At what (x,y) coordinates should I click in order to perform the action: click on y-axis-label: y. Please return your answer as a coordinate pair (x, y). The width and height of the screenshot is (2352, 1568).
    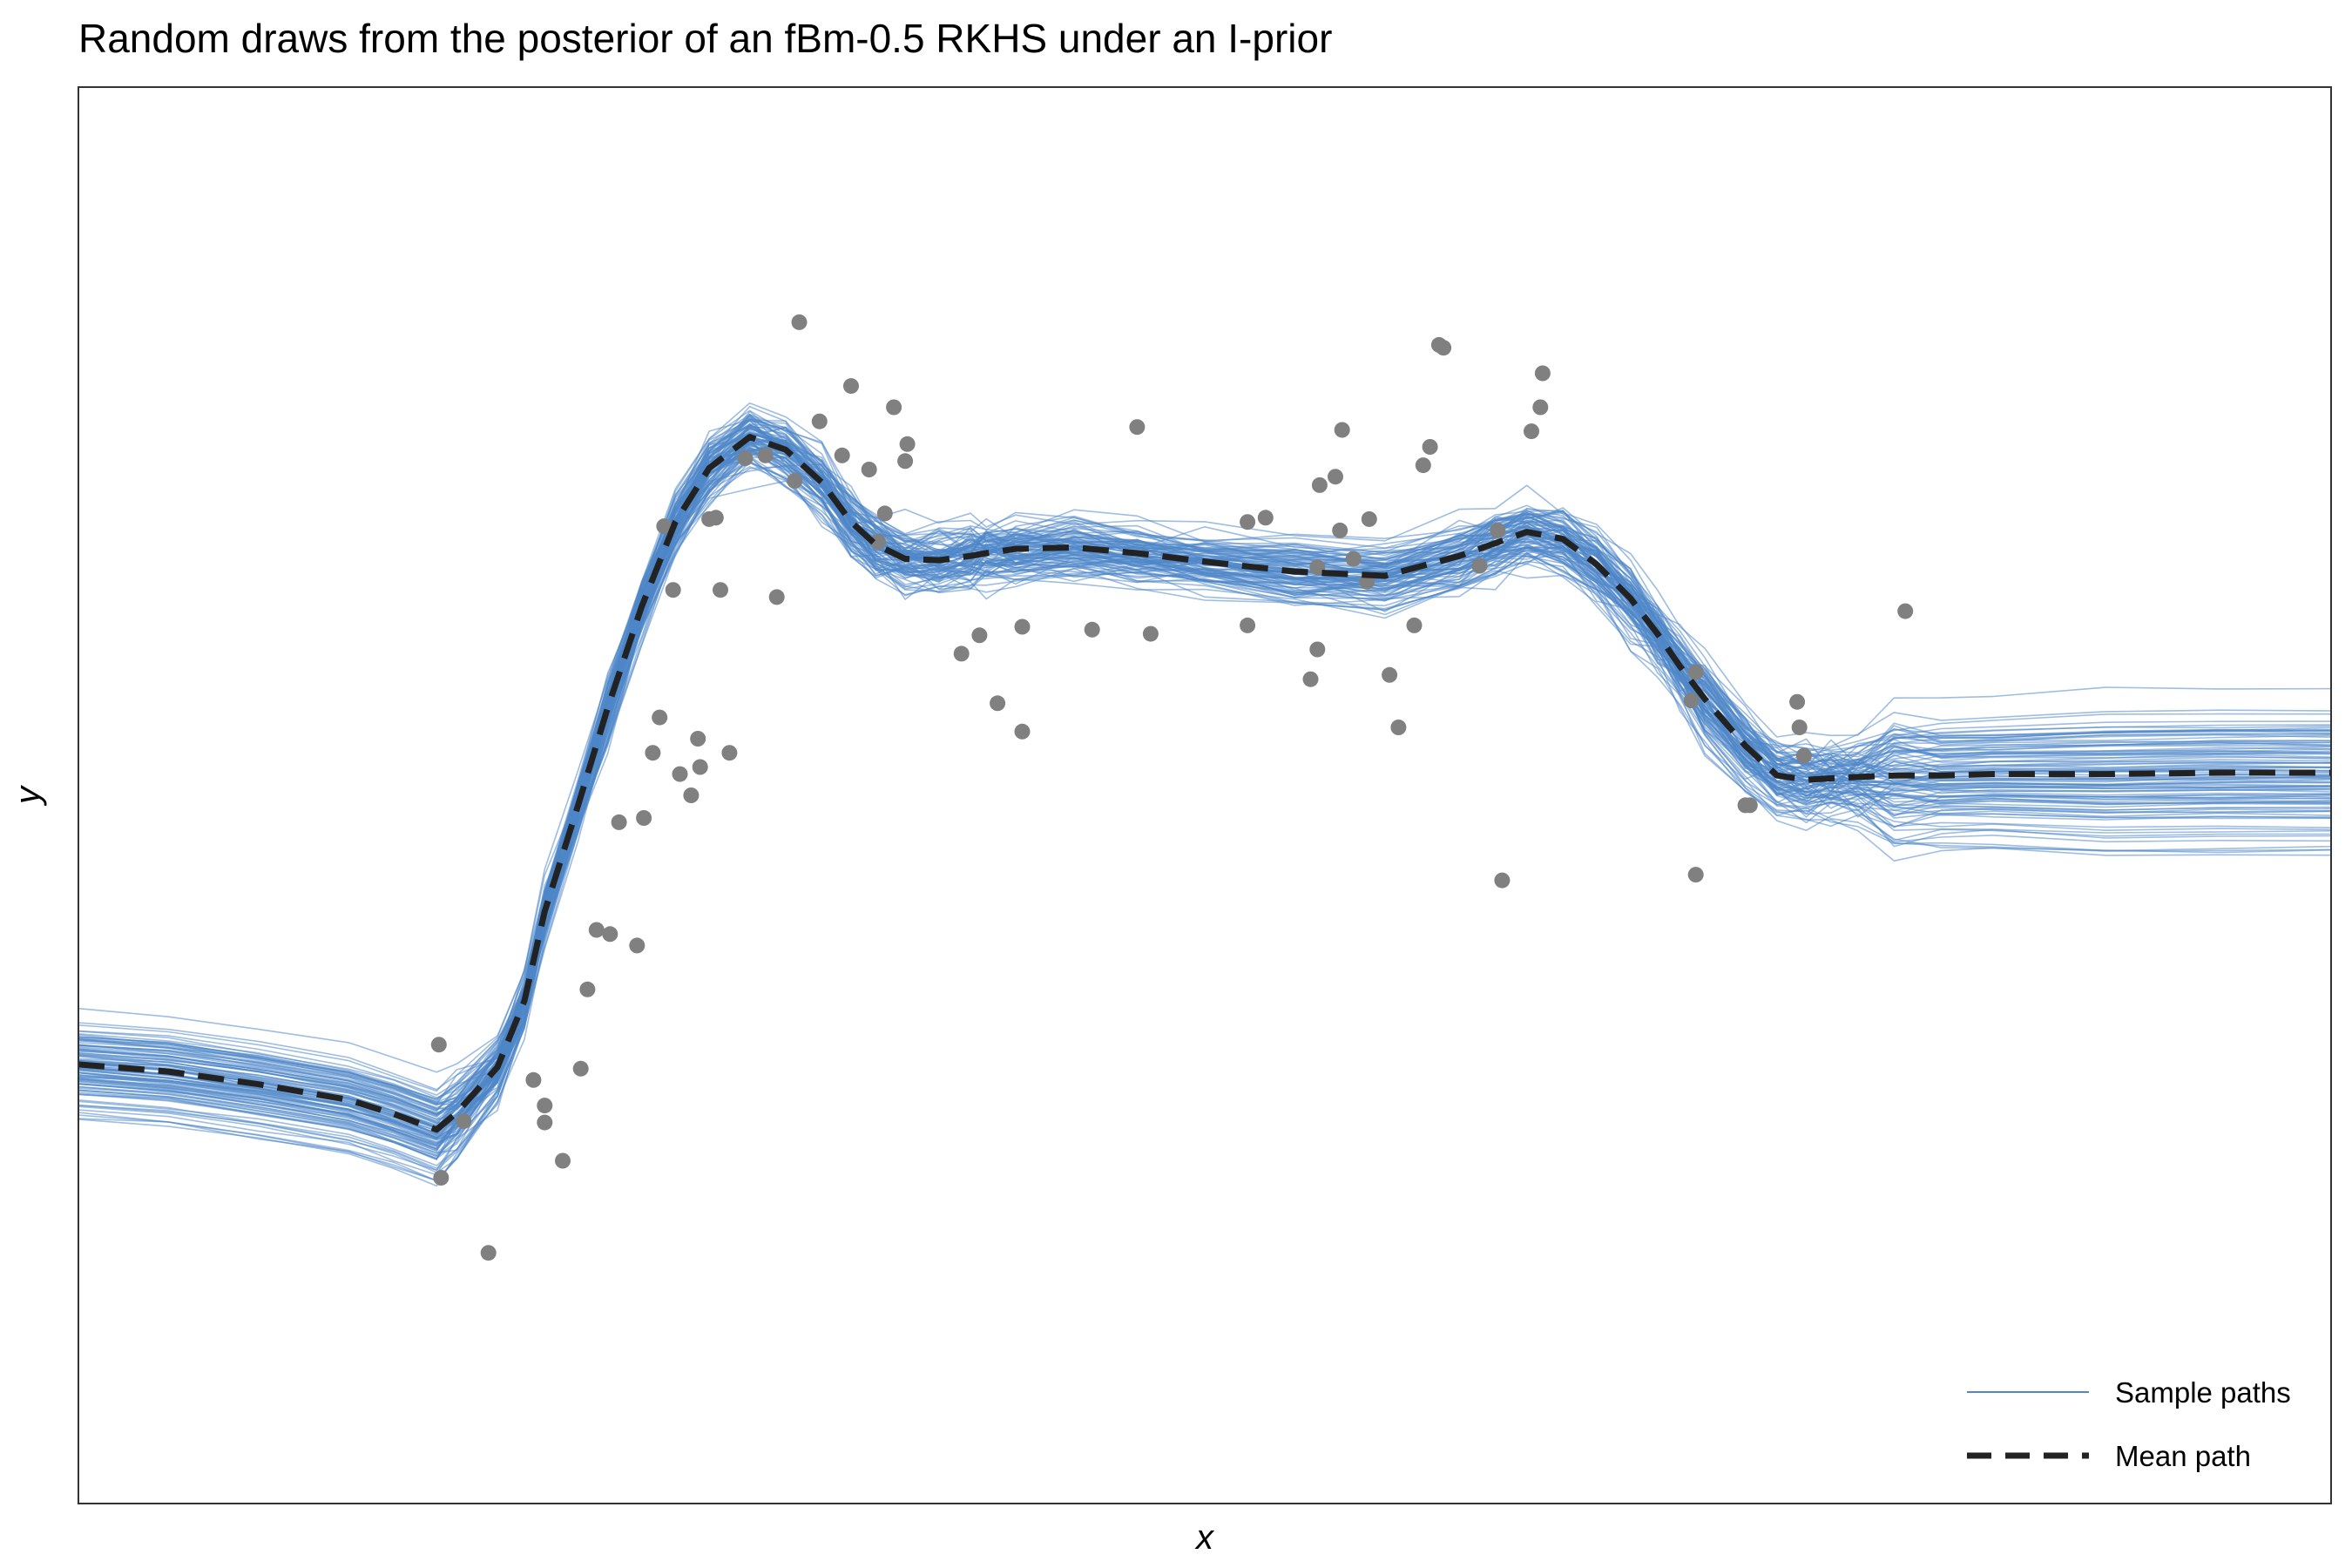
    Looking at the image, I should click on (28, 795).